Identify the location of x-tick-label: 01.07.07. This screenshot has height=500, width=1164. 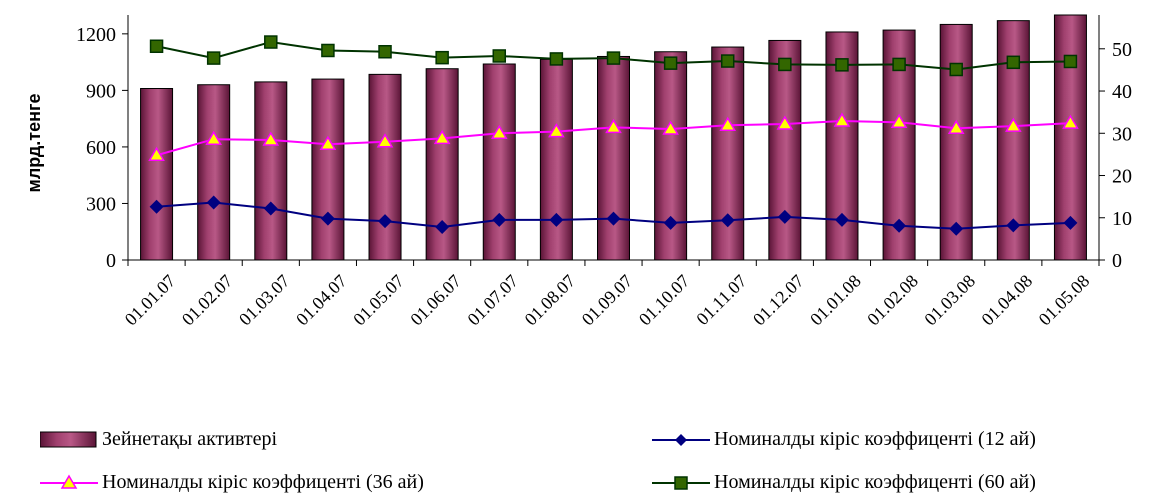
(492, 300).